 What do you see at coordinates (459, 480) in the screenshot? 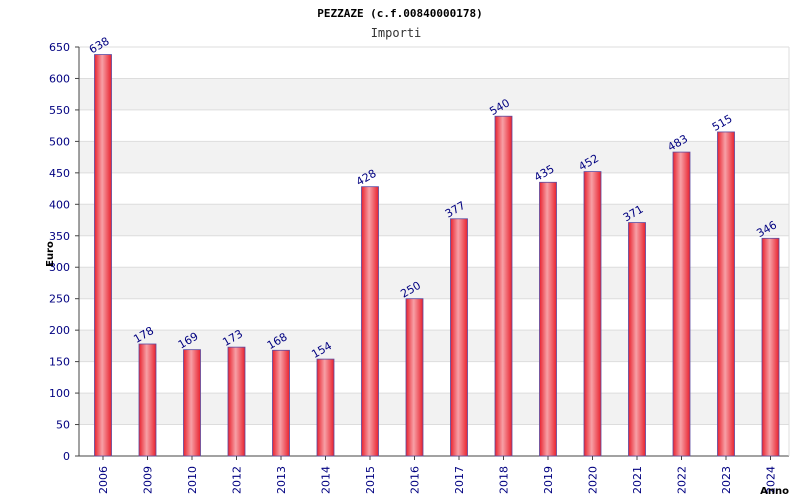
I see `x-tick-label: 2017` at bounding box center [459, 480].